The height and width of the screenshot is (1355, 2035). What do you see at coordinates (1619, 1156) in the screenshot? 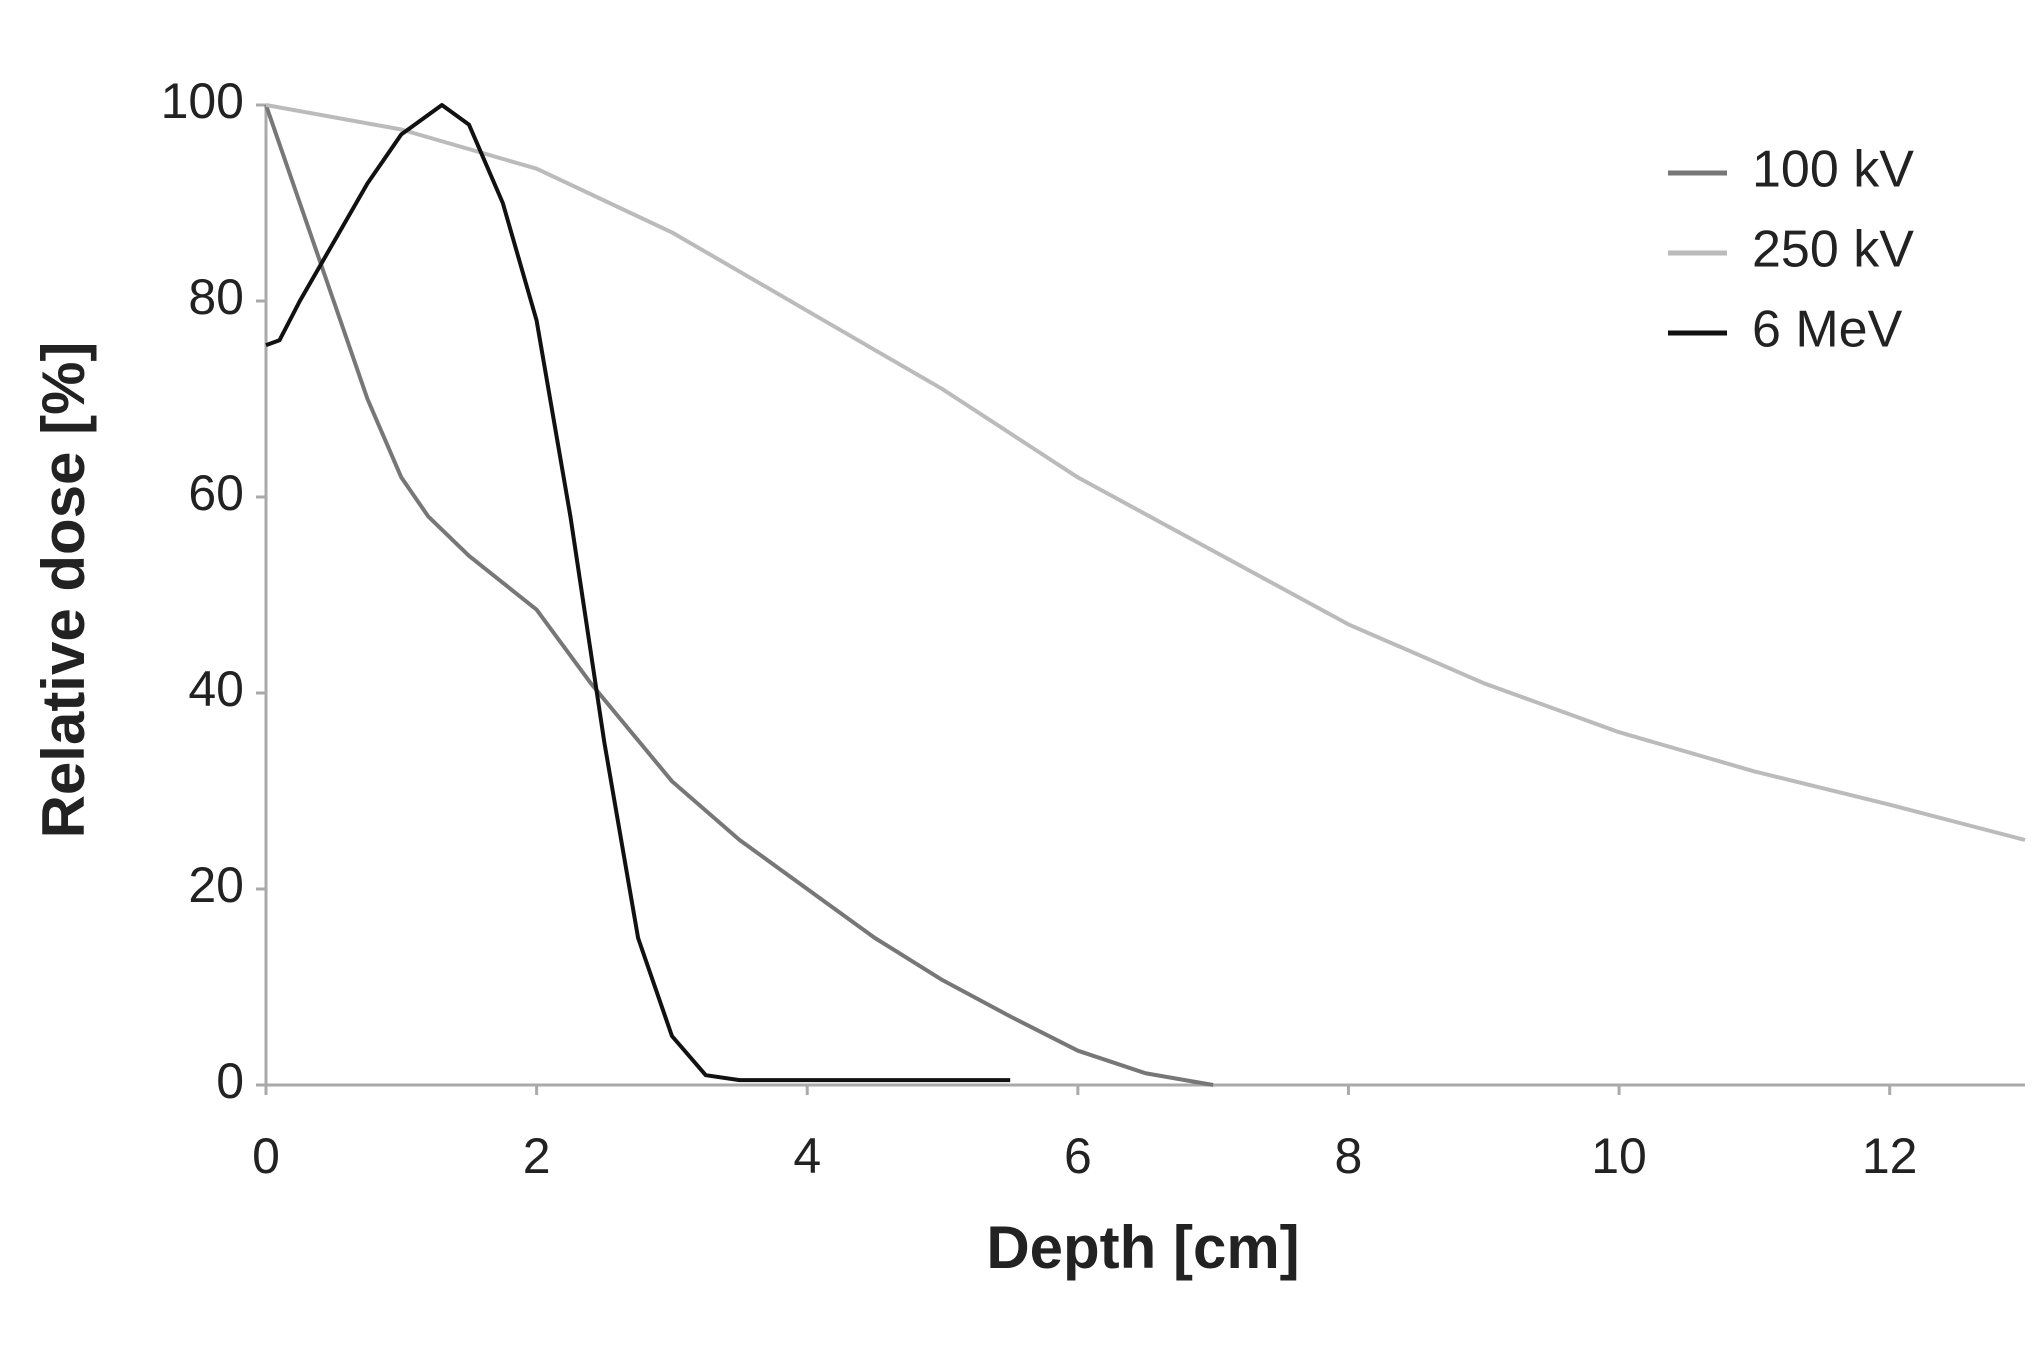
I see `x-tick-label: 10` at bounding box center [1619, 1156].